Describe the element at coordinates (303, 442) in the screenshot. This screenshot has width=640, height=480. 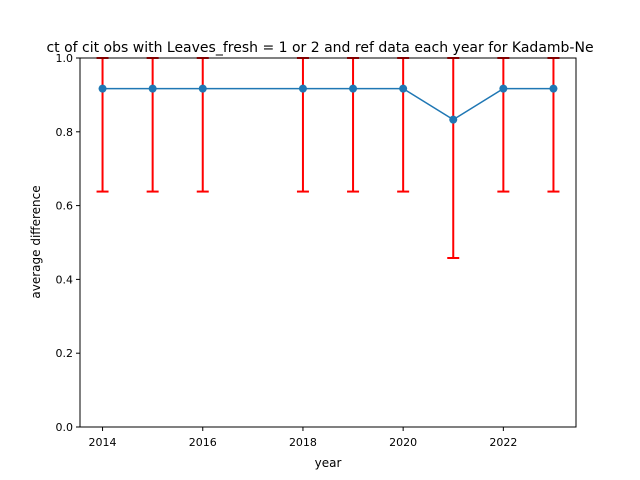
I see `x-tick-label: 2018` at that location.